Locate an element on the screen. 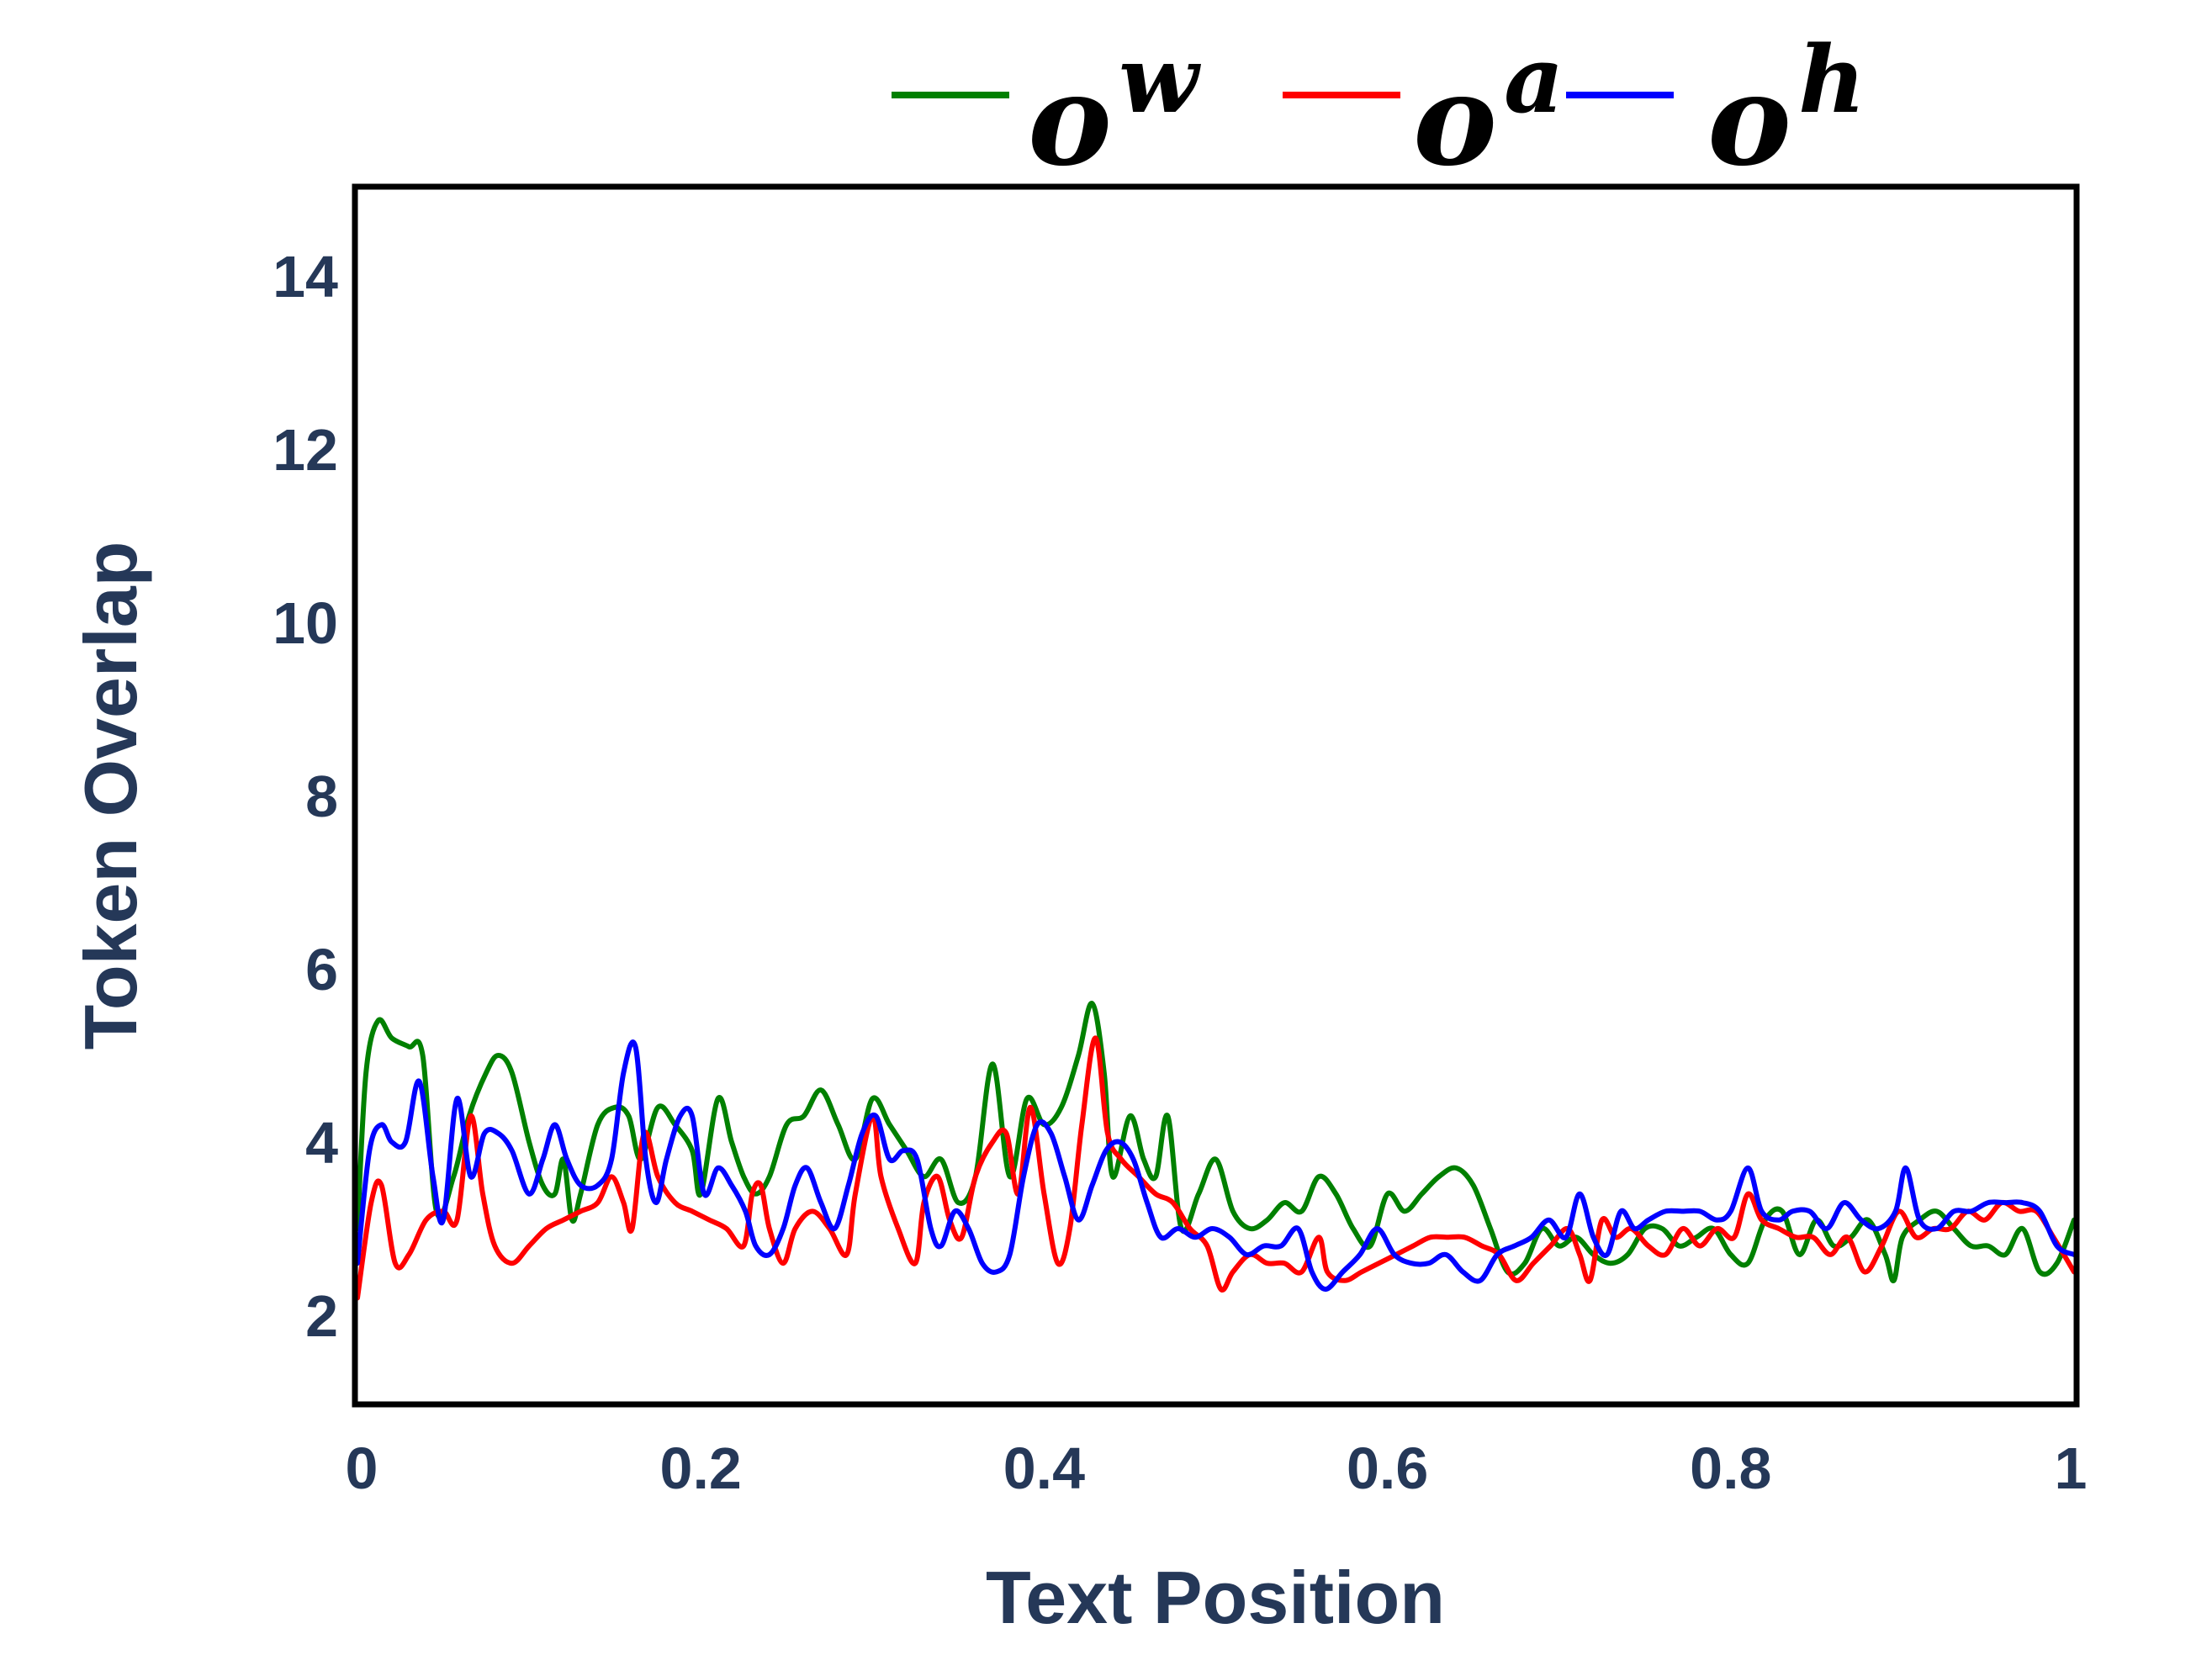 Image resolution: width=2212 pixels, height=1676 pixels. y-tick-label: 8 is located at coordinates (321, 796).